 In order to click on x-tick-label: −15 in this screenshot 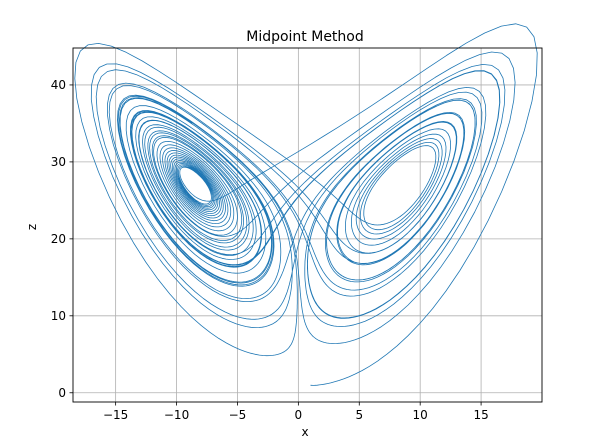, I will do `click(115, 415)`.